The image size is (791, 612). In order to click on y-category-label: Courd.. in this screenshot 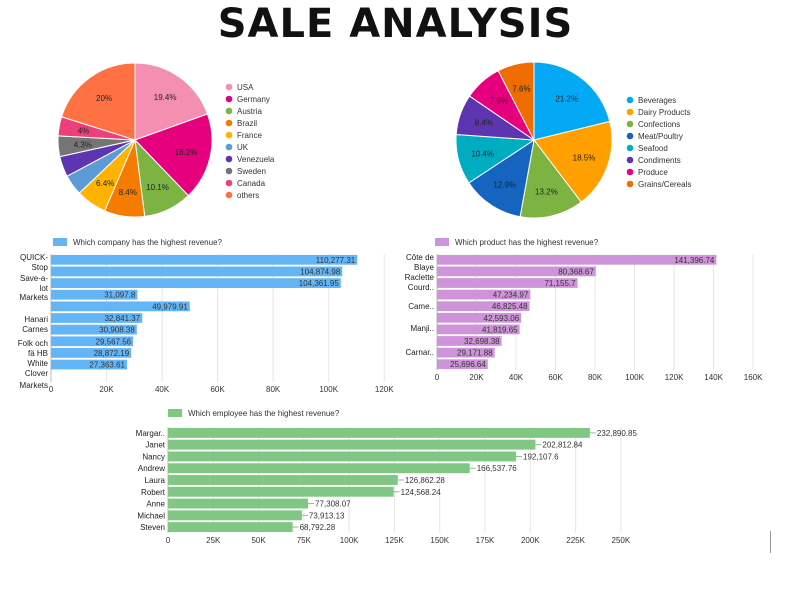, I will do `click(421, 287)`.